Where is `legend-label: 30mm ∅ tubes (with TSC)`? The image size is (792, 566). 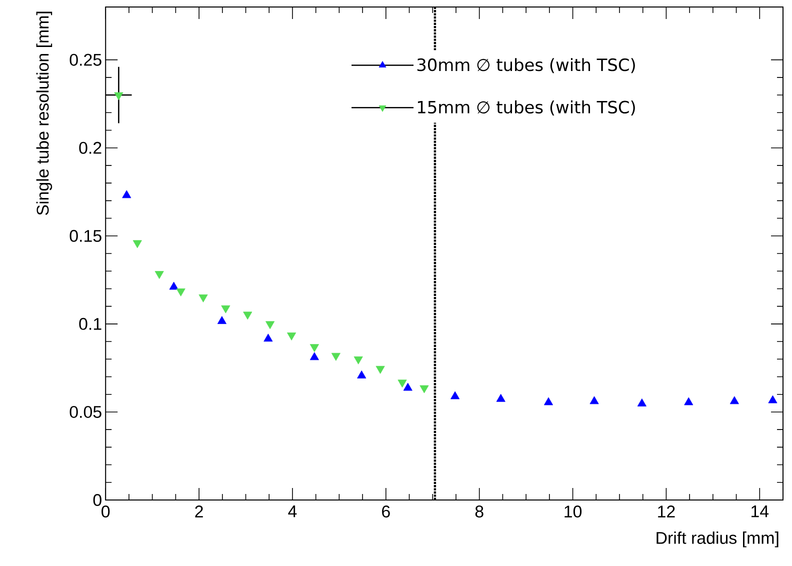
legend-label: 30mm ∅ tubes (with TSC) is located at coordinates (526, 66).